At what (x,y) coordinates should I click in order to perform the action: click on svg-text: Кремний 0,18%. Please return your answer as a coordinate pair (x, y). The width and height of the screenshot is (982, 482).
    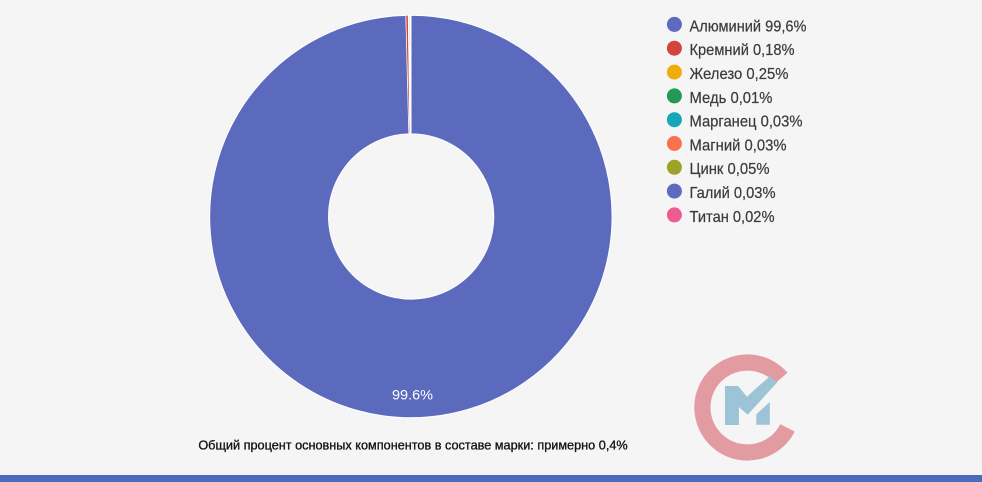
    Looking at the image, I should click on (742, 50).